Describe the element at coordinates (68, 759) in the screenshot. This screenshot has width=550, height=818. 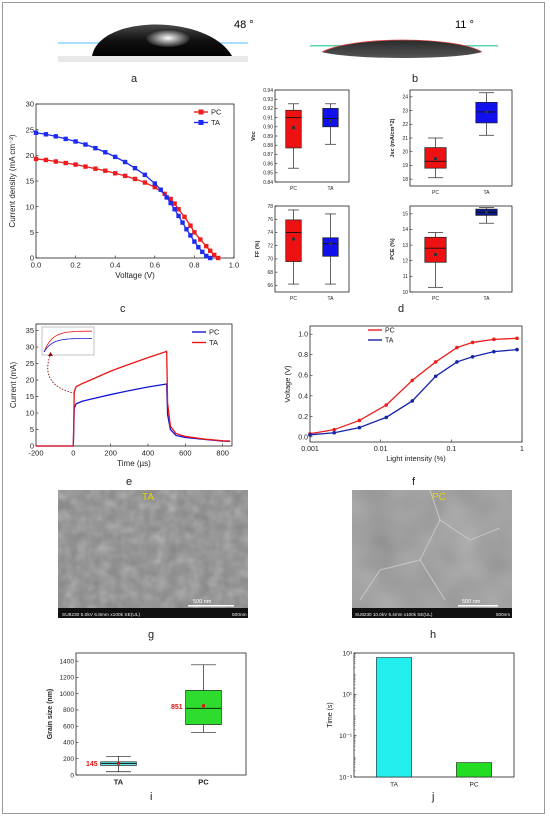
I see `i-ytick-label: 200` at that location.